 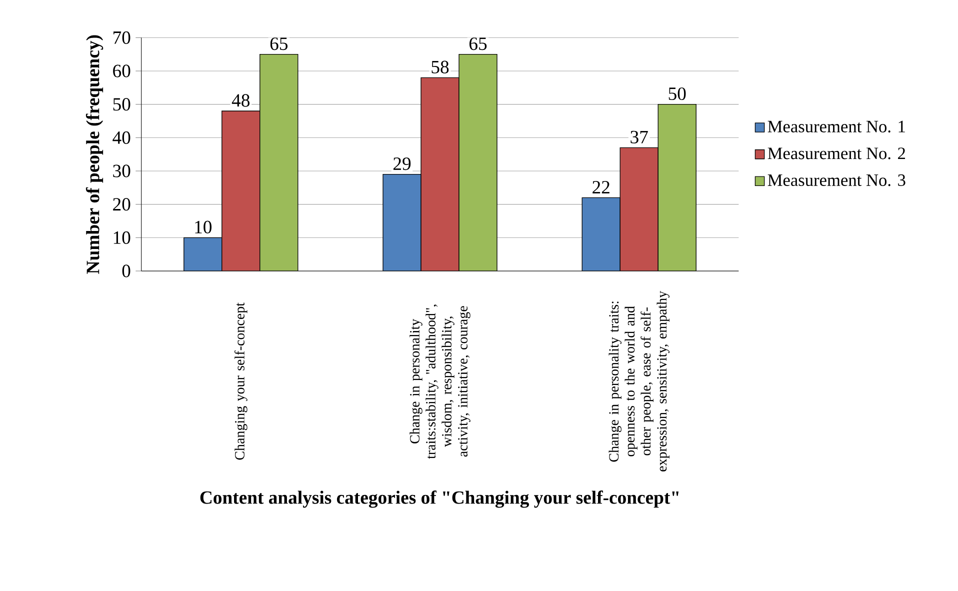 I want to click on x-tick-label: Change in personality traits:stability, "adulthood", wisdom, responsibility, activity, initiative, courage, so click(x=440, y=381).